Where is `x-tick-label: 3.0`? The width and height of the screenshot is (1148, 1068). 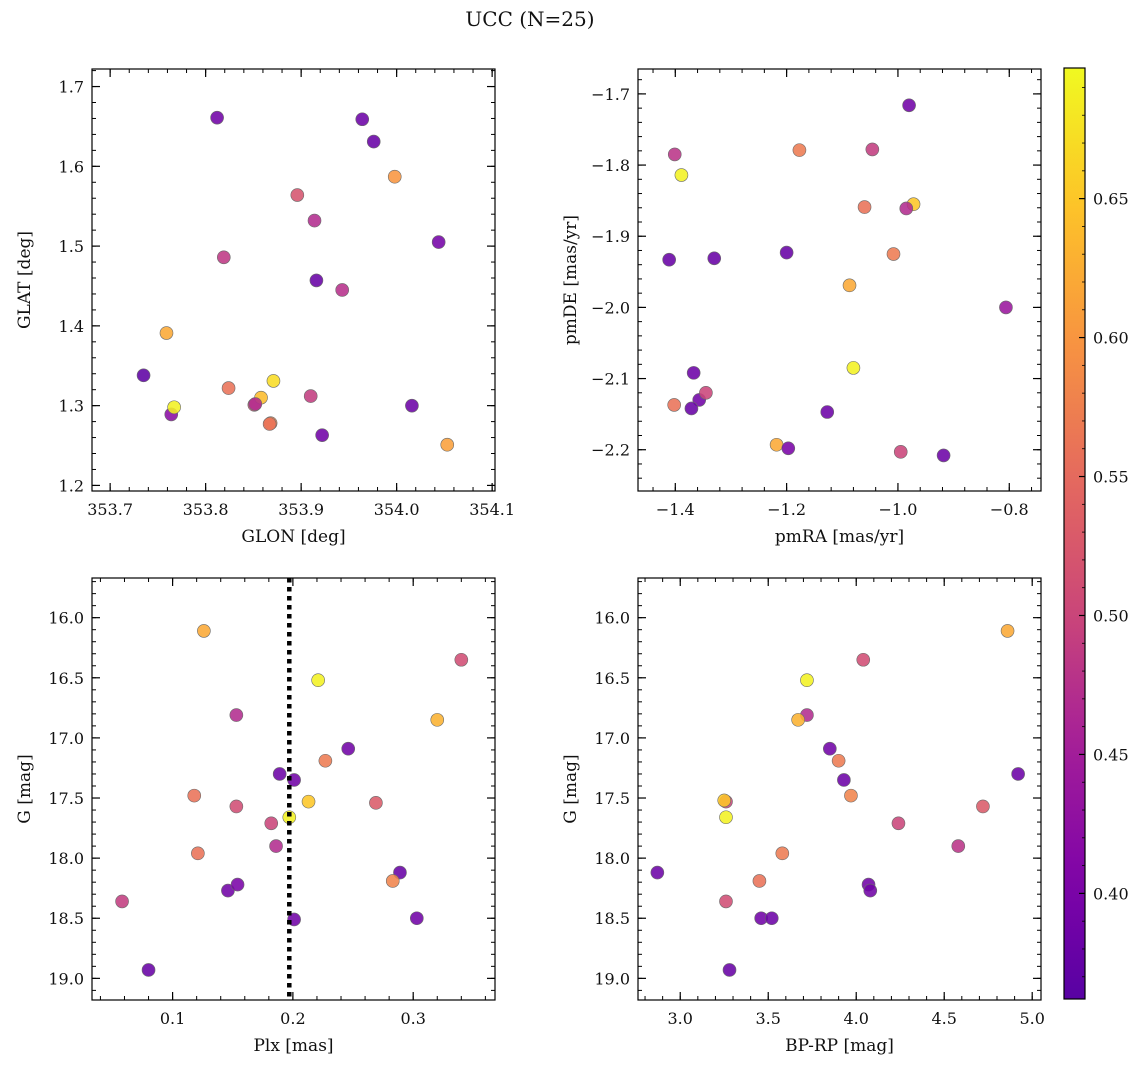
x-tick-label: 3.0 is located at coordinates (680, 1018).